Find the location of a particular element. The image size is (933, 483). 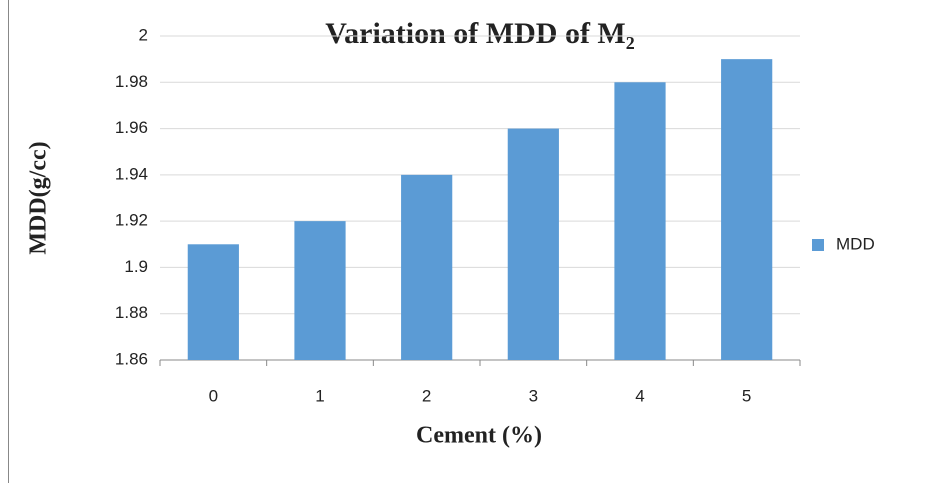

y-tick-label: 1.86 is located at coordinates (131, 358).